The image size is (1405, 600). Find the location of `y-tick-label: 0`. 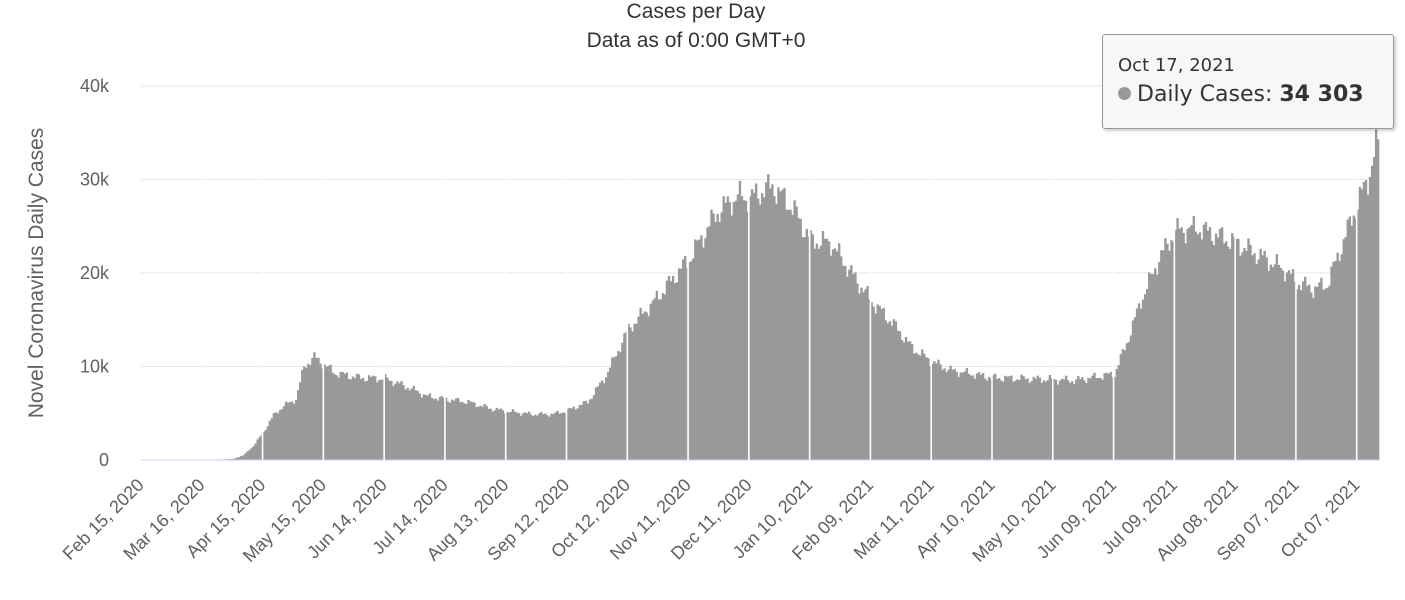

y-tick-label: 0 is located at coordinates (104, 460).